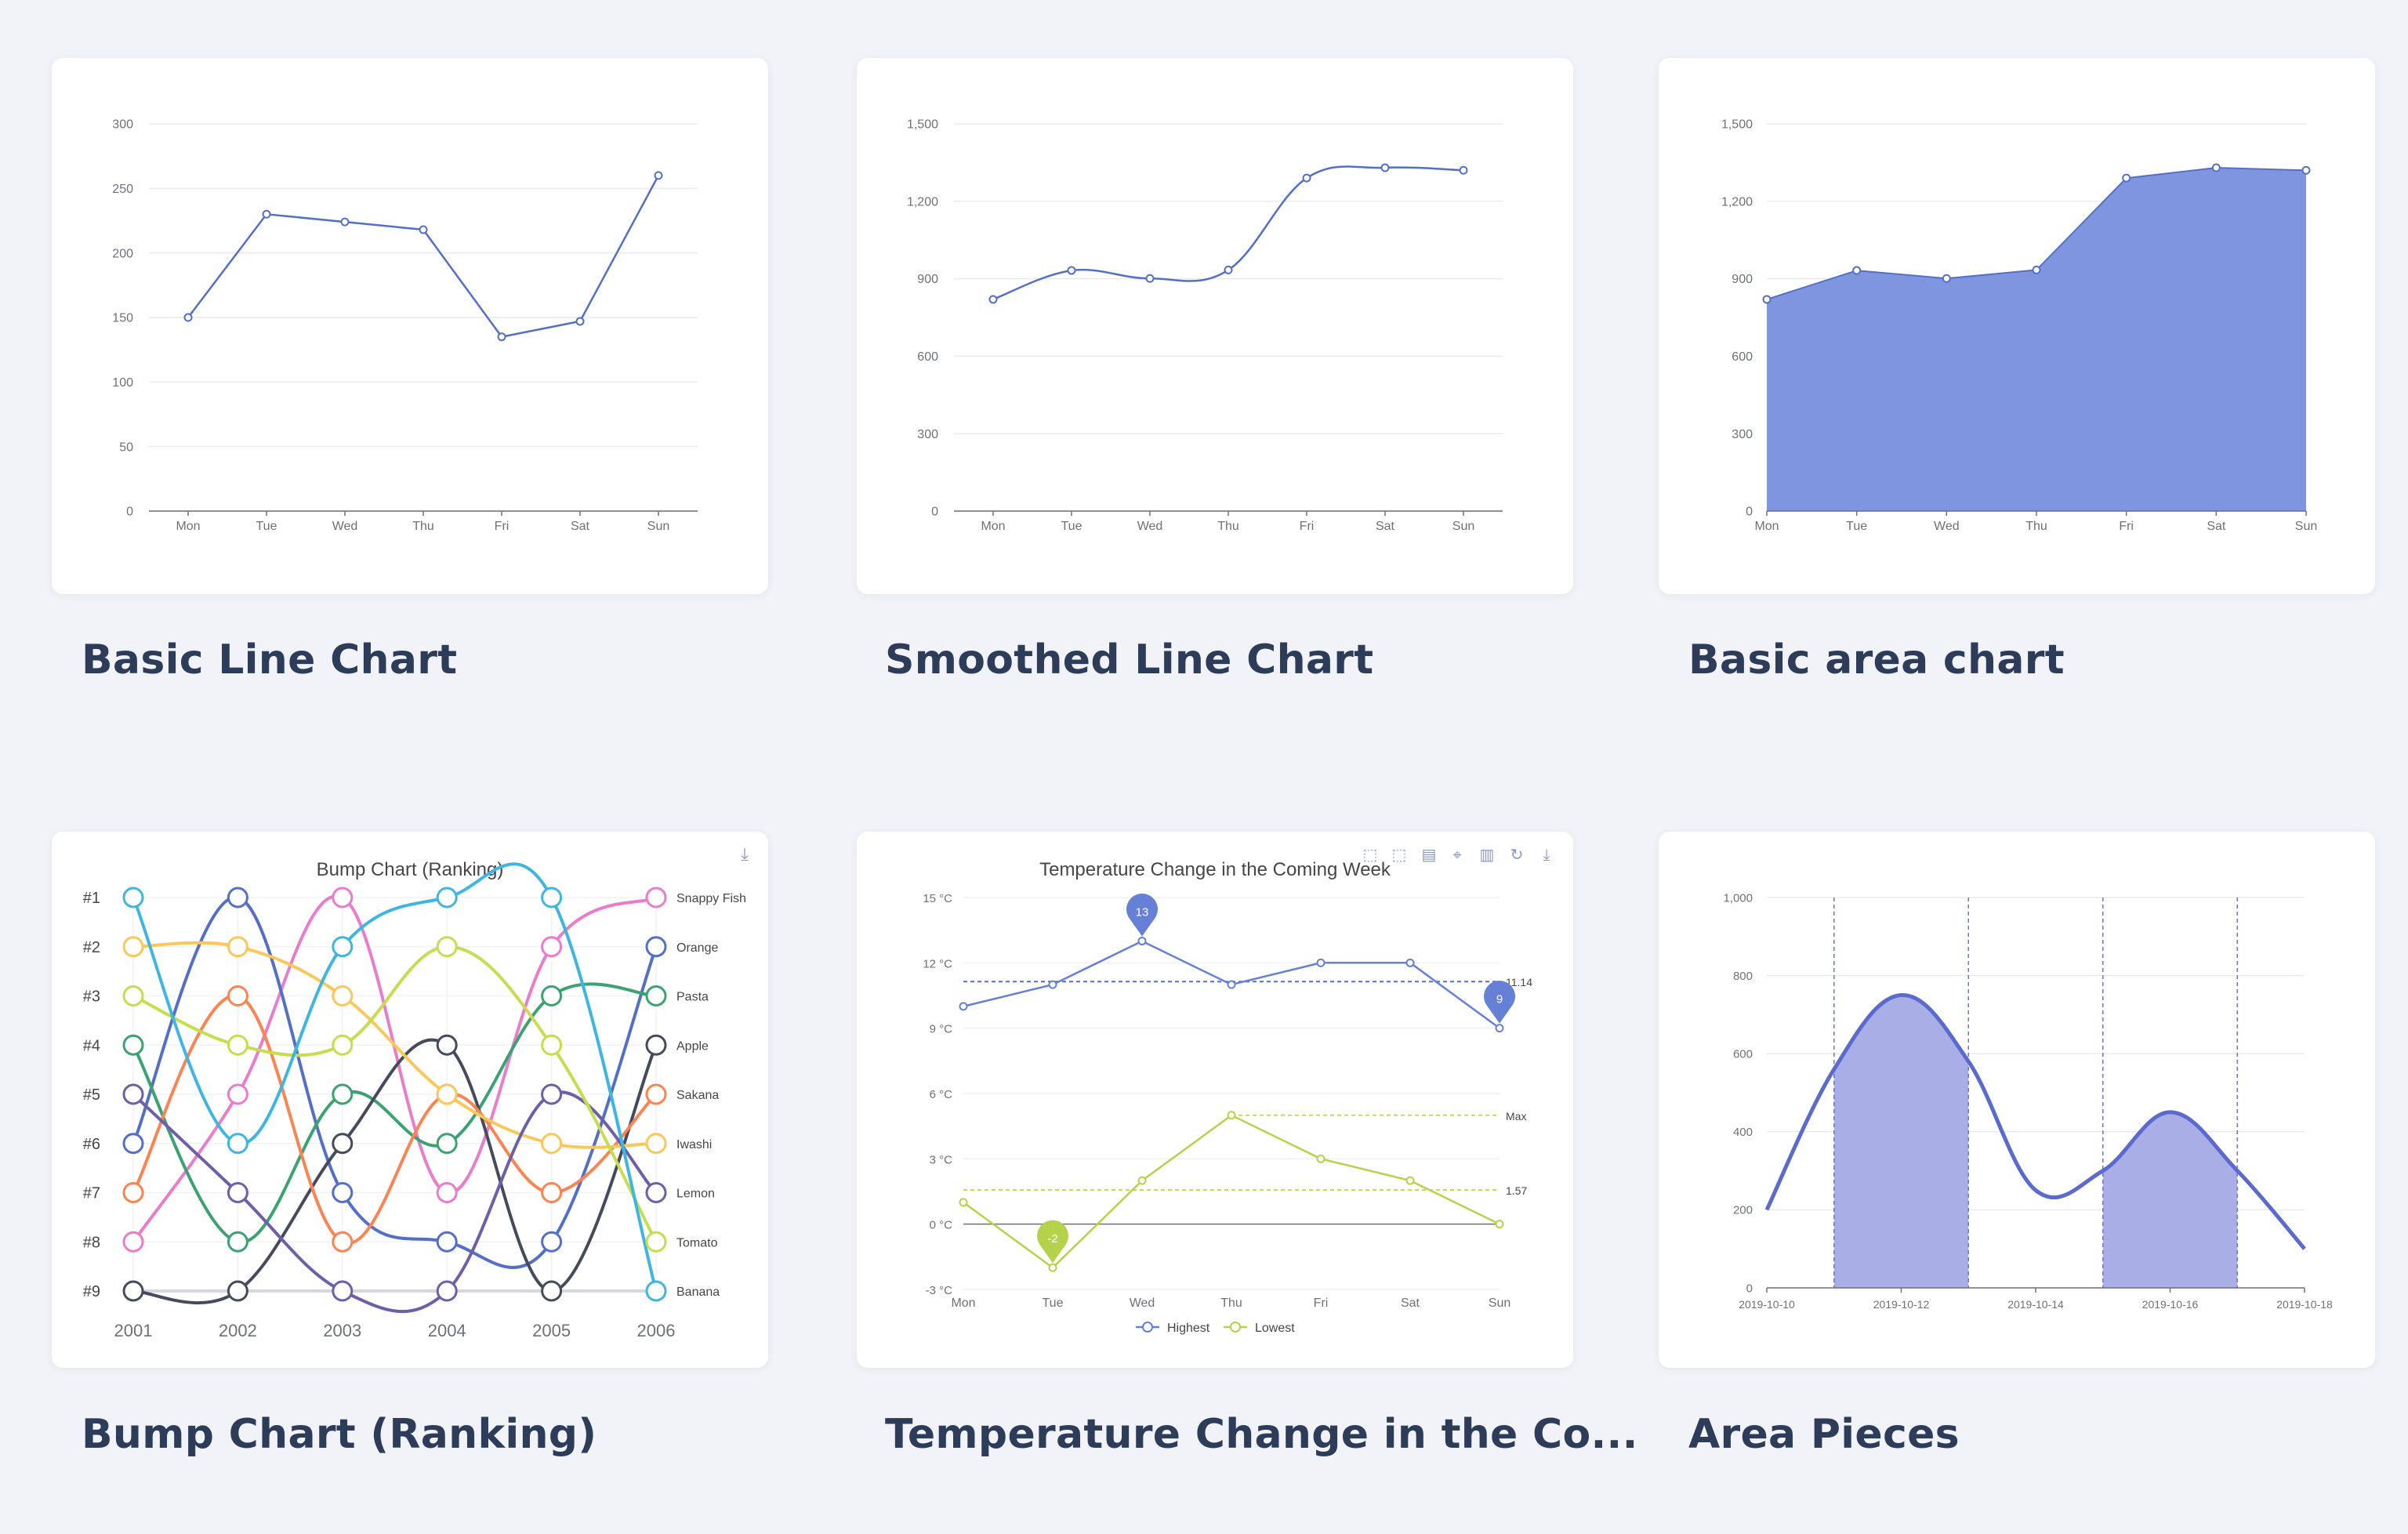  Describe the element at coordinates (133, 1330) in the screenshot. I see `x-tick-label: 2001` at that location.